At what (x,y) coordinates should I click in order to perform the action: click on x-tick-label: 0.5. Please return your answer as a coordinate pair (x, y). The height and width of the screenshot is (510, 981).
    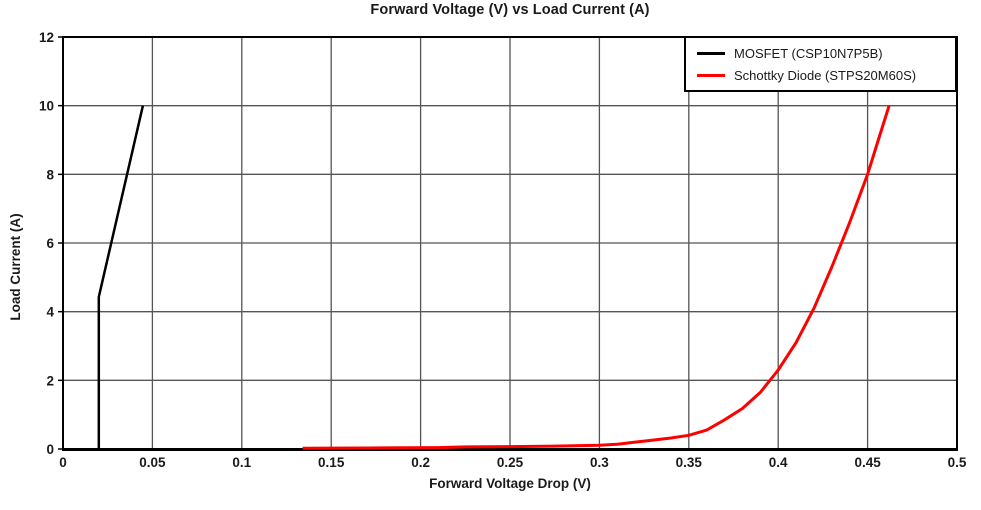
    Looking at the image, I should click on (957, 462).